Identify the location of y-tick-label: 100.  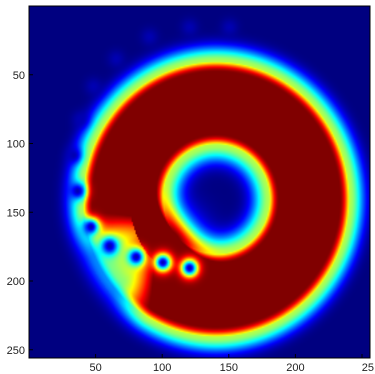
(16, 145).